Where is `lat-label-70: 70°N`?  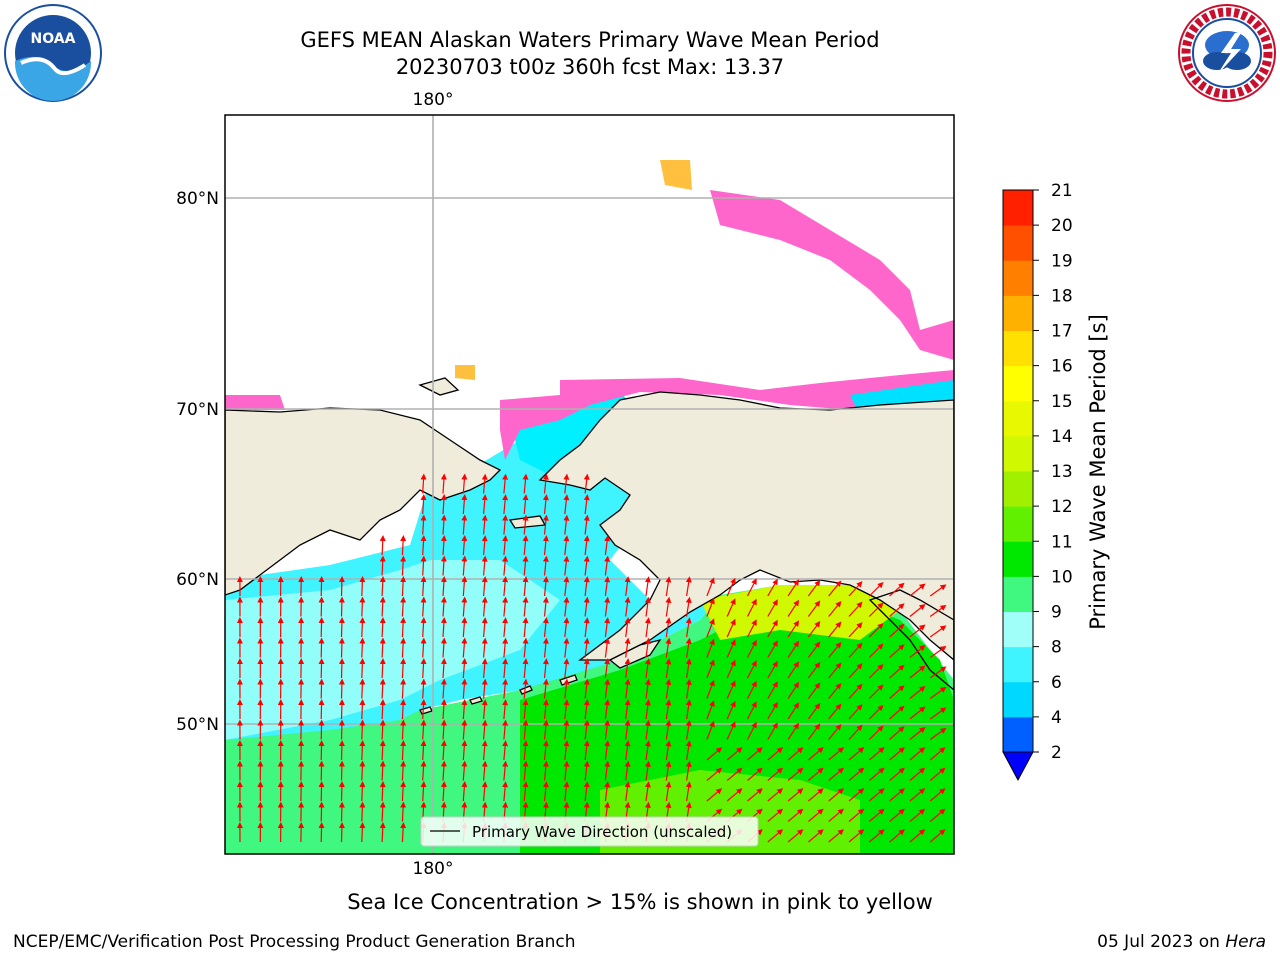
lat-label-70: 70°N is located at coordinates (197, 410).